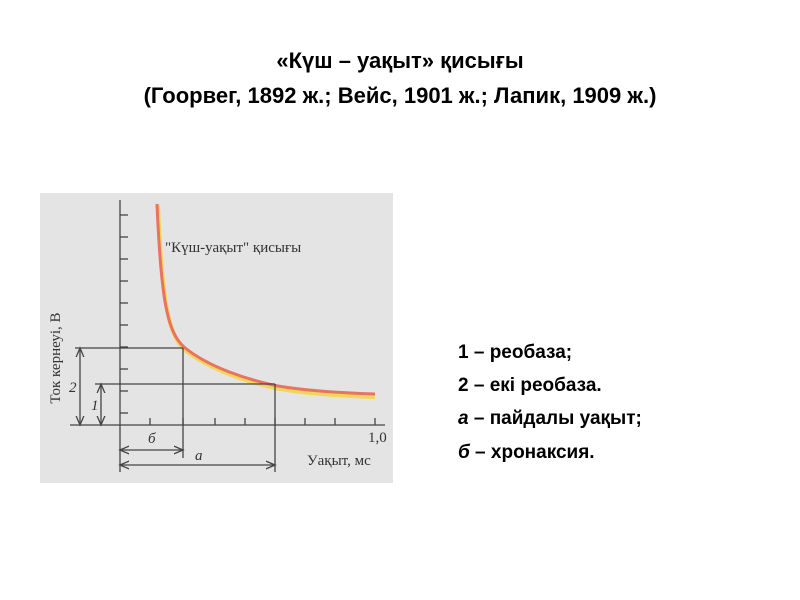 This screenshot has width=800, height=600. I want to click on legend-item: а – пайдалы уақыт;, so click(550, 418).